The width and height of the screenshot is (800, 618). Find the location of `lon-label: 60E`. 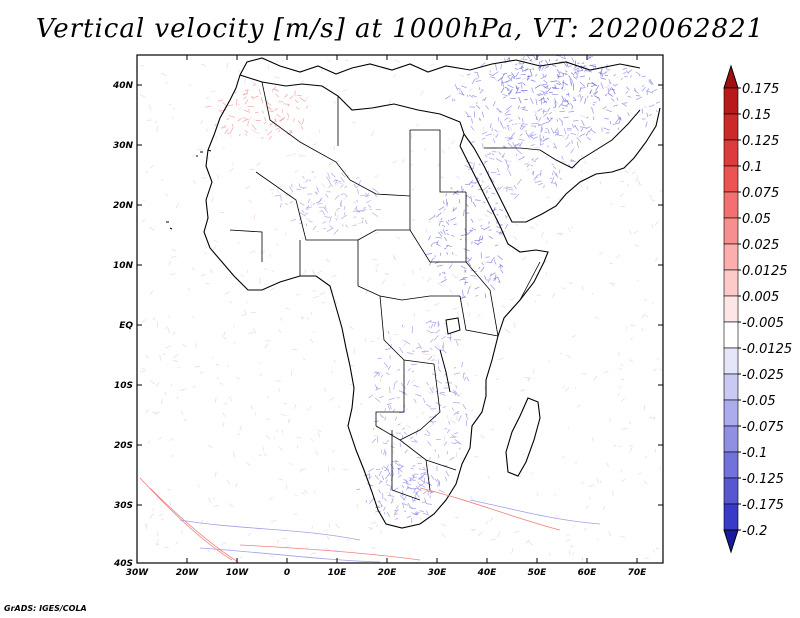

lon-label: 60E is located at coordinates (588, 573).